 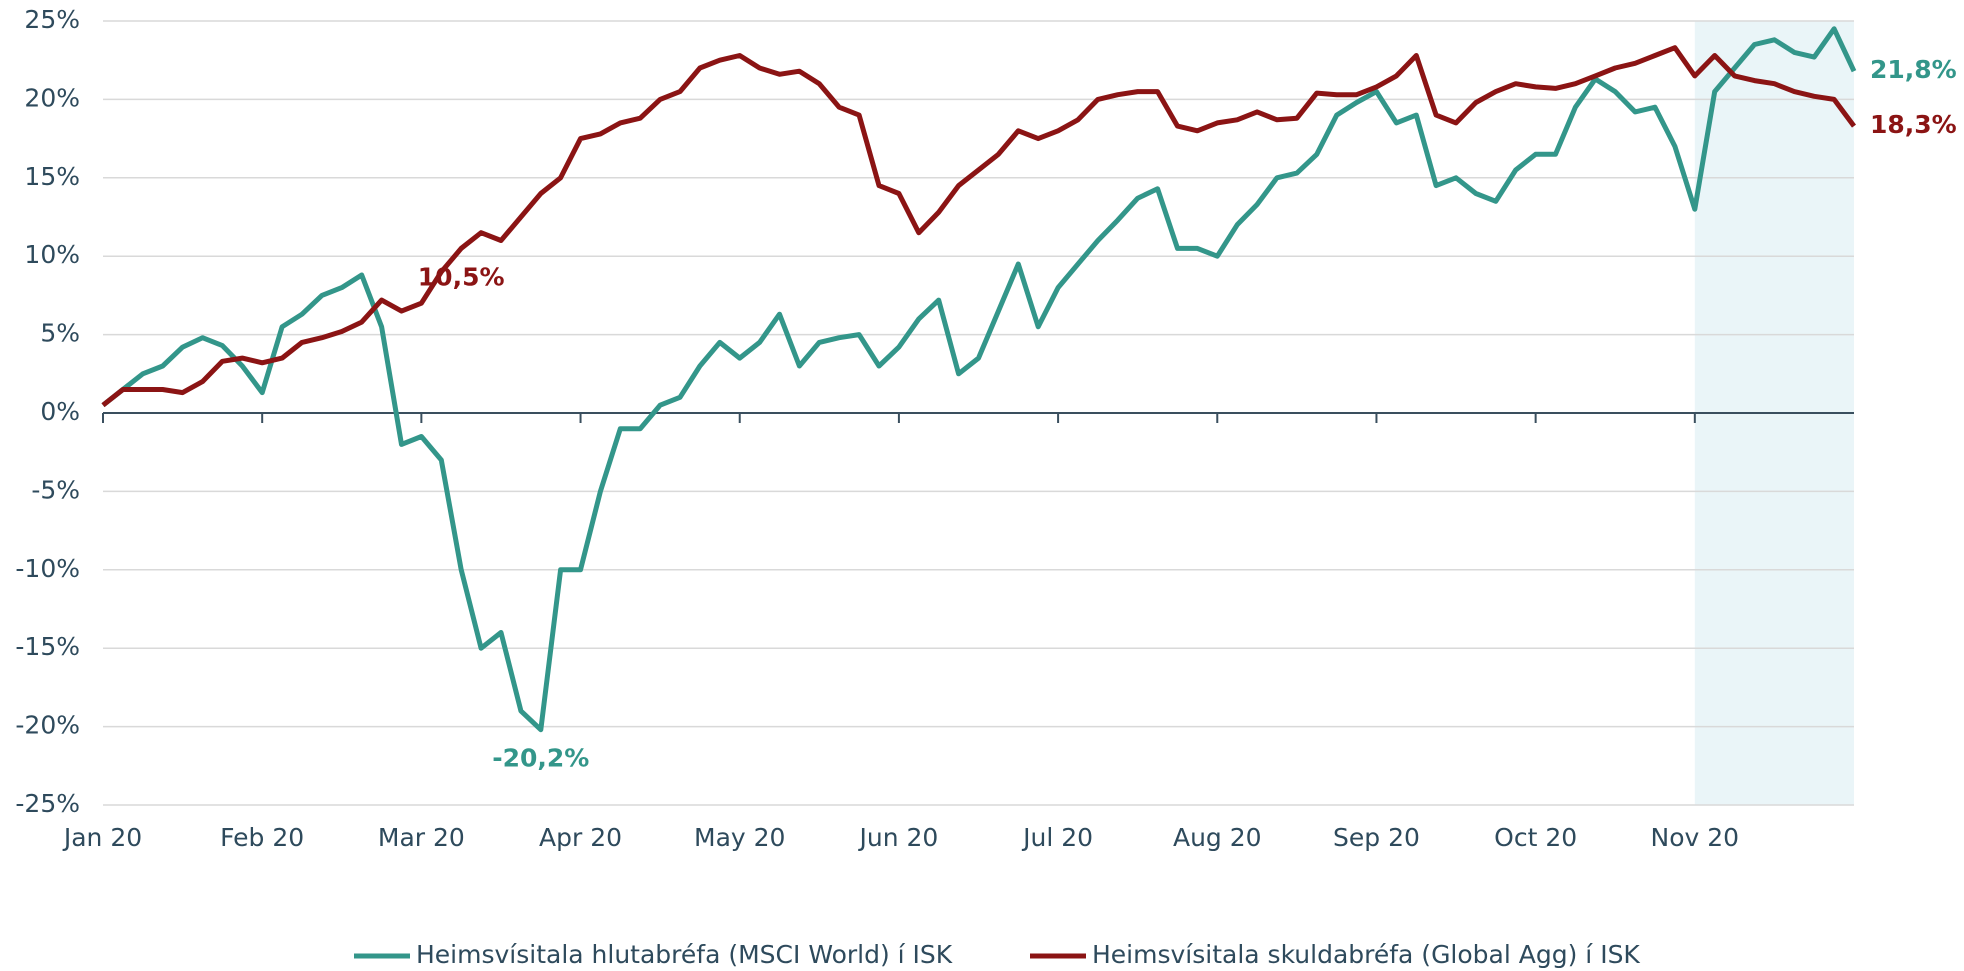 I want to click on x-tick-label: Apr 20, so click(x=580, y=837).